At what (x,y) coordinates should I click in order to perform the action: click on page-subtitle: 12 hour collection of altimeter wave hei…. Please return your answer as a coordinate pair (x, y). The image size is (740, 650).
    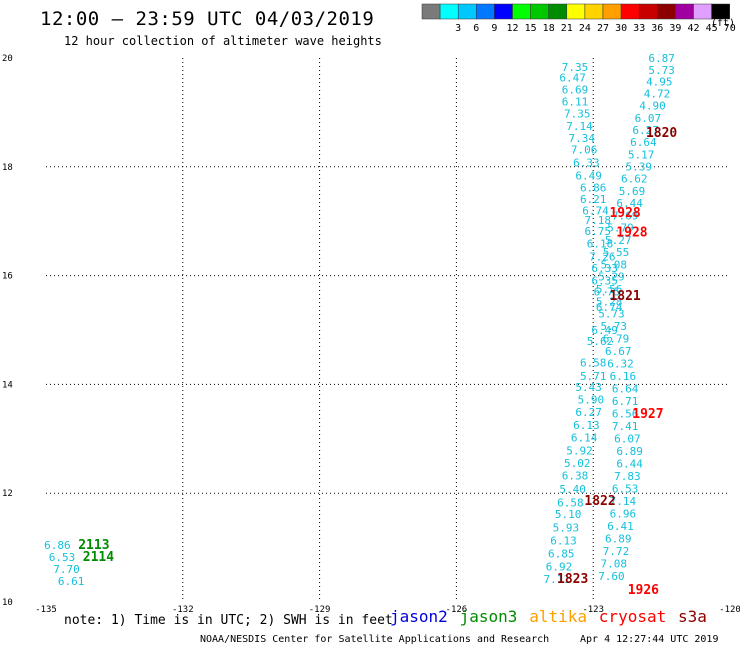
    Looking at the image, I should click on (223, 41).